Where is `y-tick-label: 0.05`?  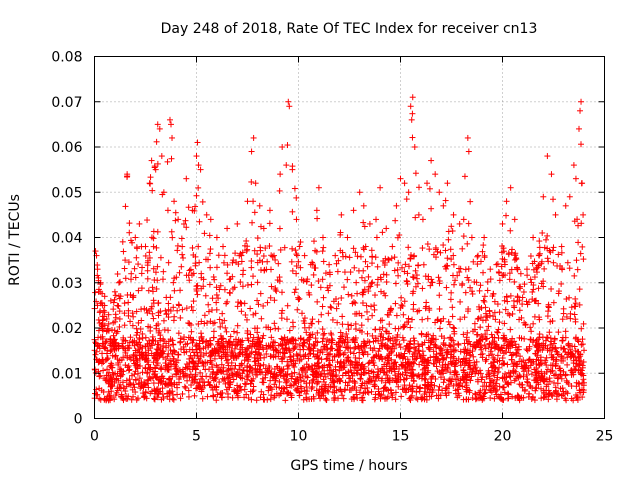 y-tick-label: 0.05 is located at coordinates (66, 193).